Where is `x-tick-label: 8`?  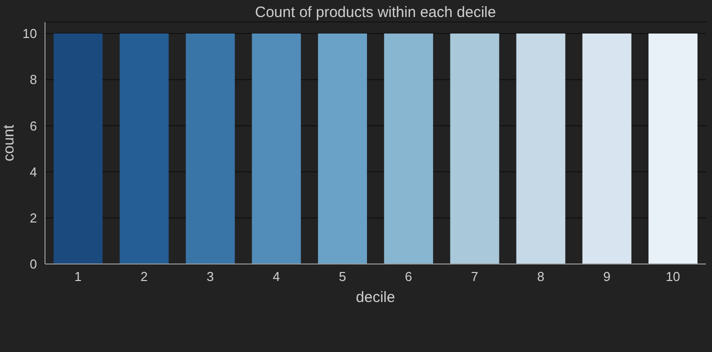
x-tick-label: 8 is located at coordinates (540, 276).